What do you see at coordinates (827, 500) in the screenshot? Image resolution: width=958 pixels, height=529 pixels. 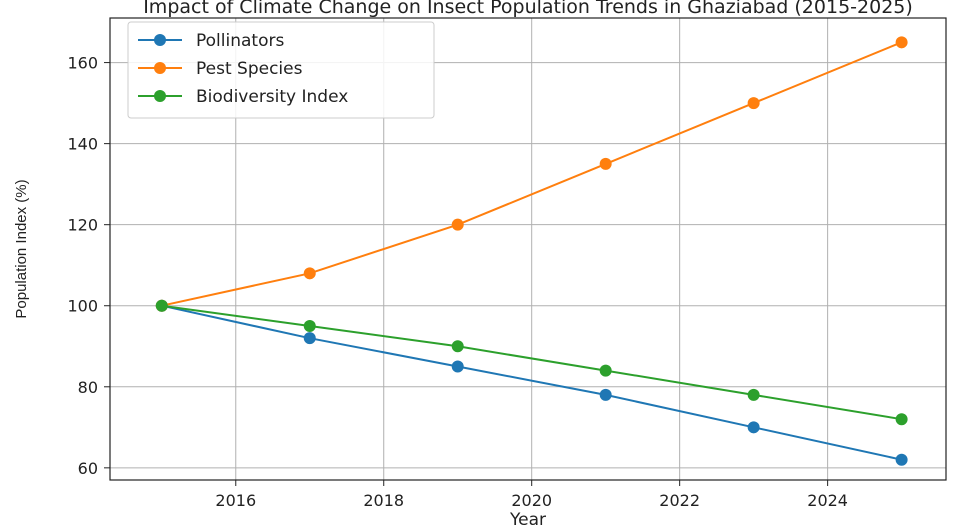 I see `x-tick-label: 2024` at bounding box center [827, 500].